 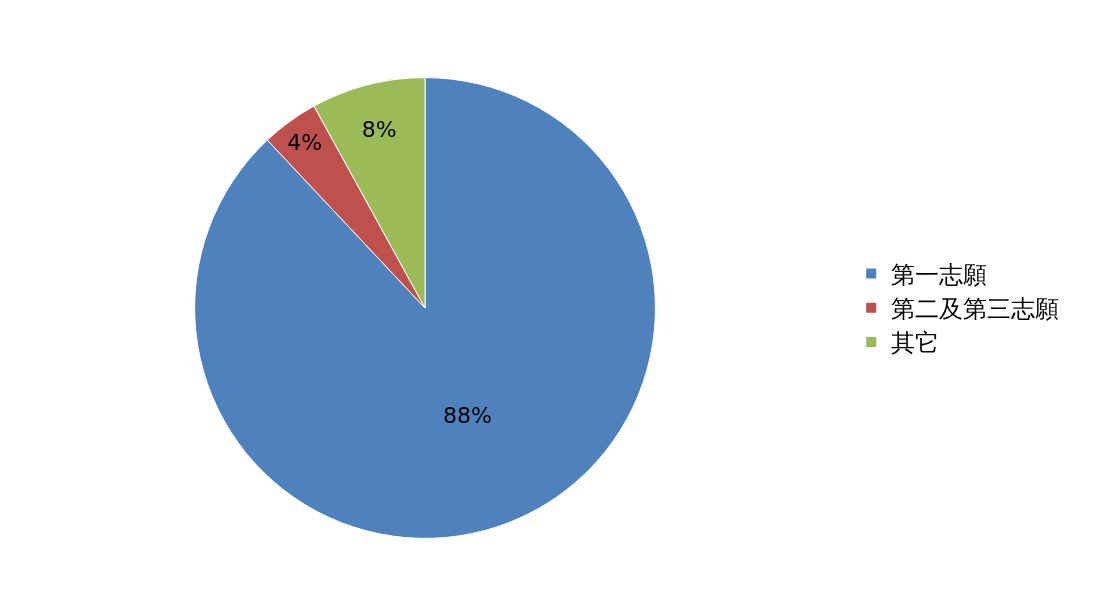 I want to click on data-label: 8%, so click(x=379, y=129).